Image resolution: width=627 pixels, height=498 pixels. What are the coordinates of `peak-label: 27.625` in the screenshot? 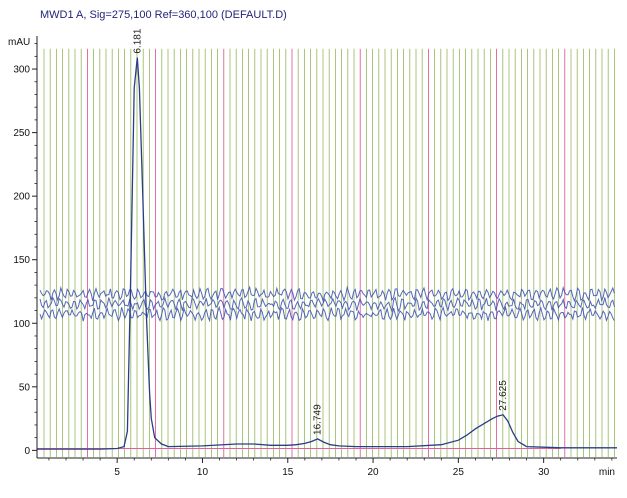 It's located at (503, 395).